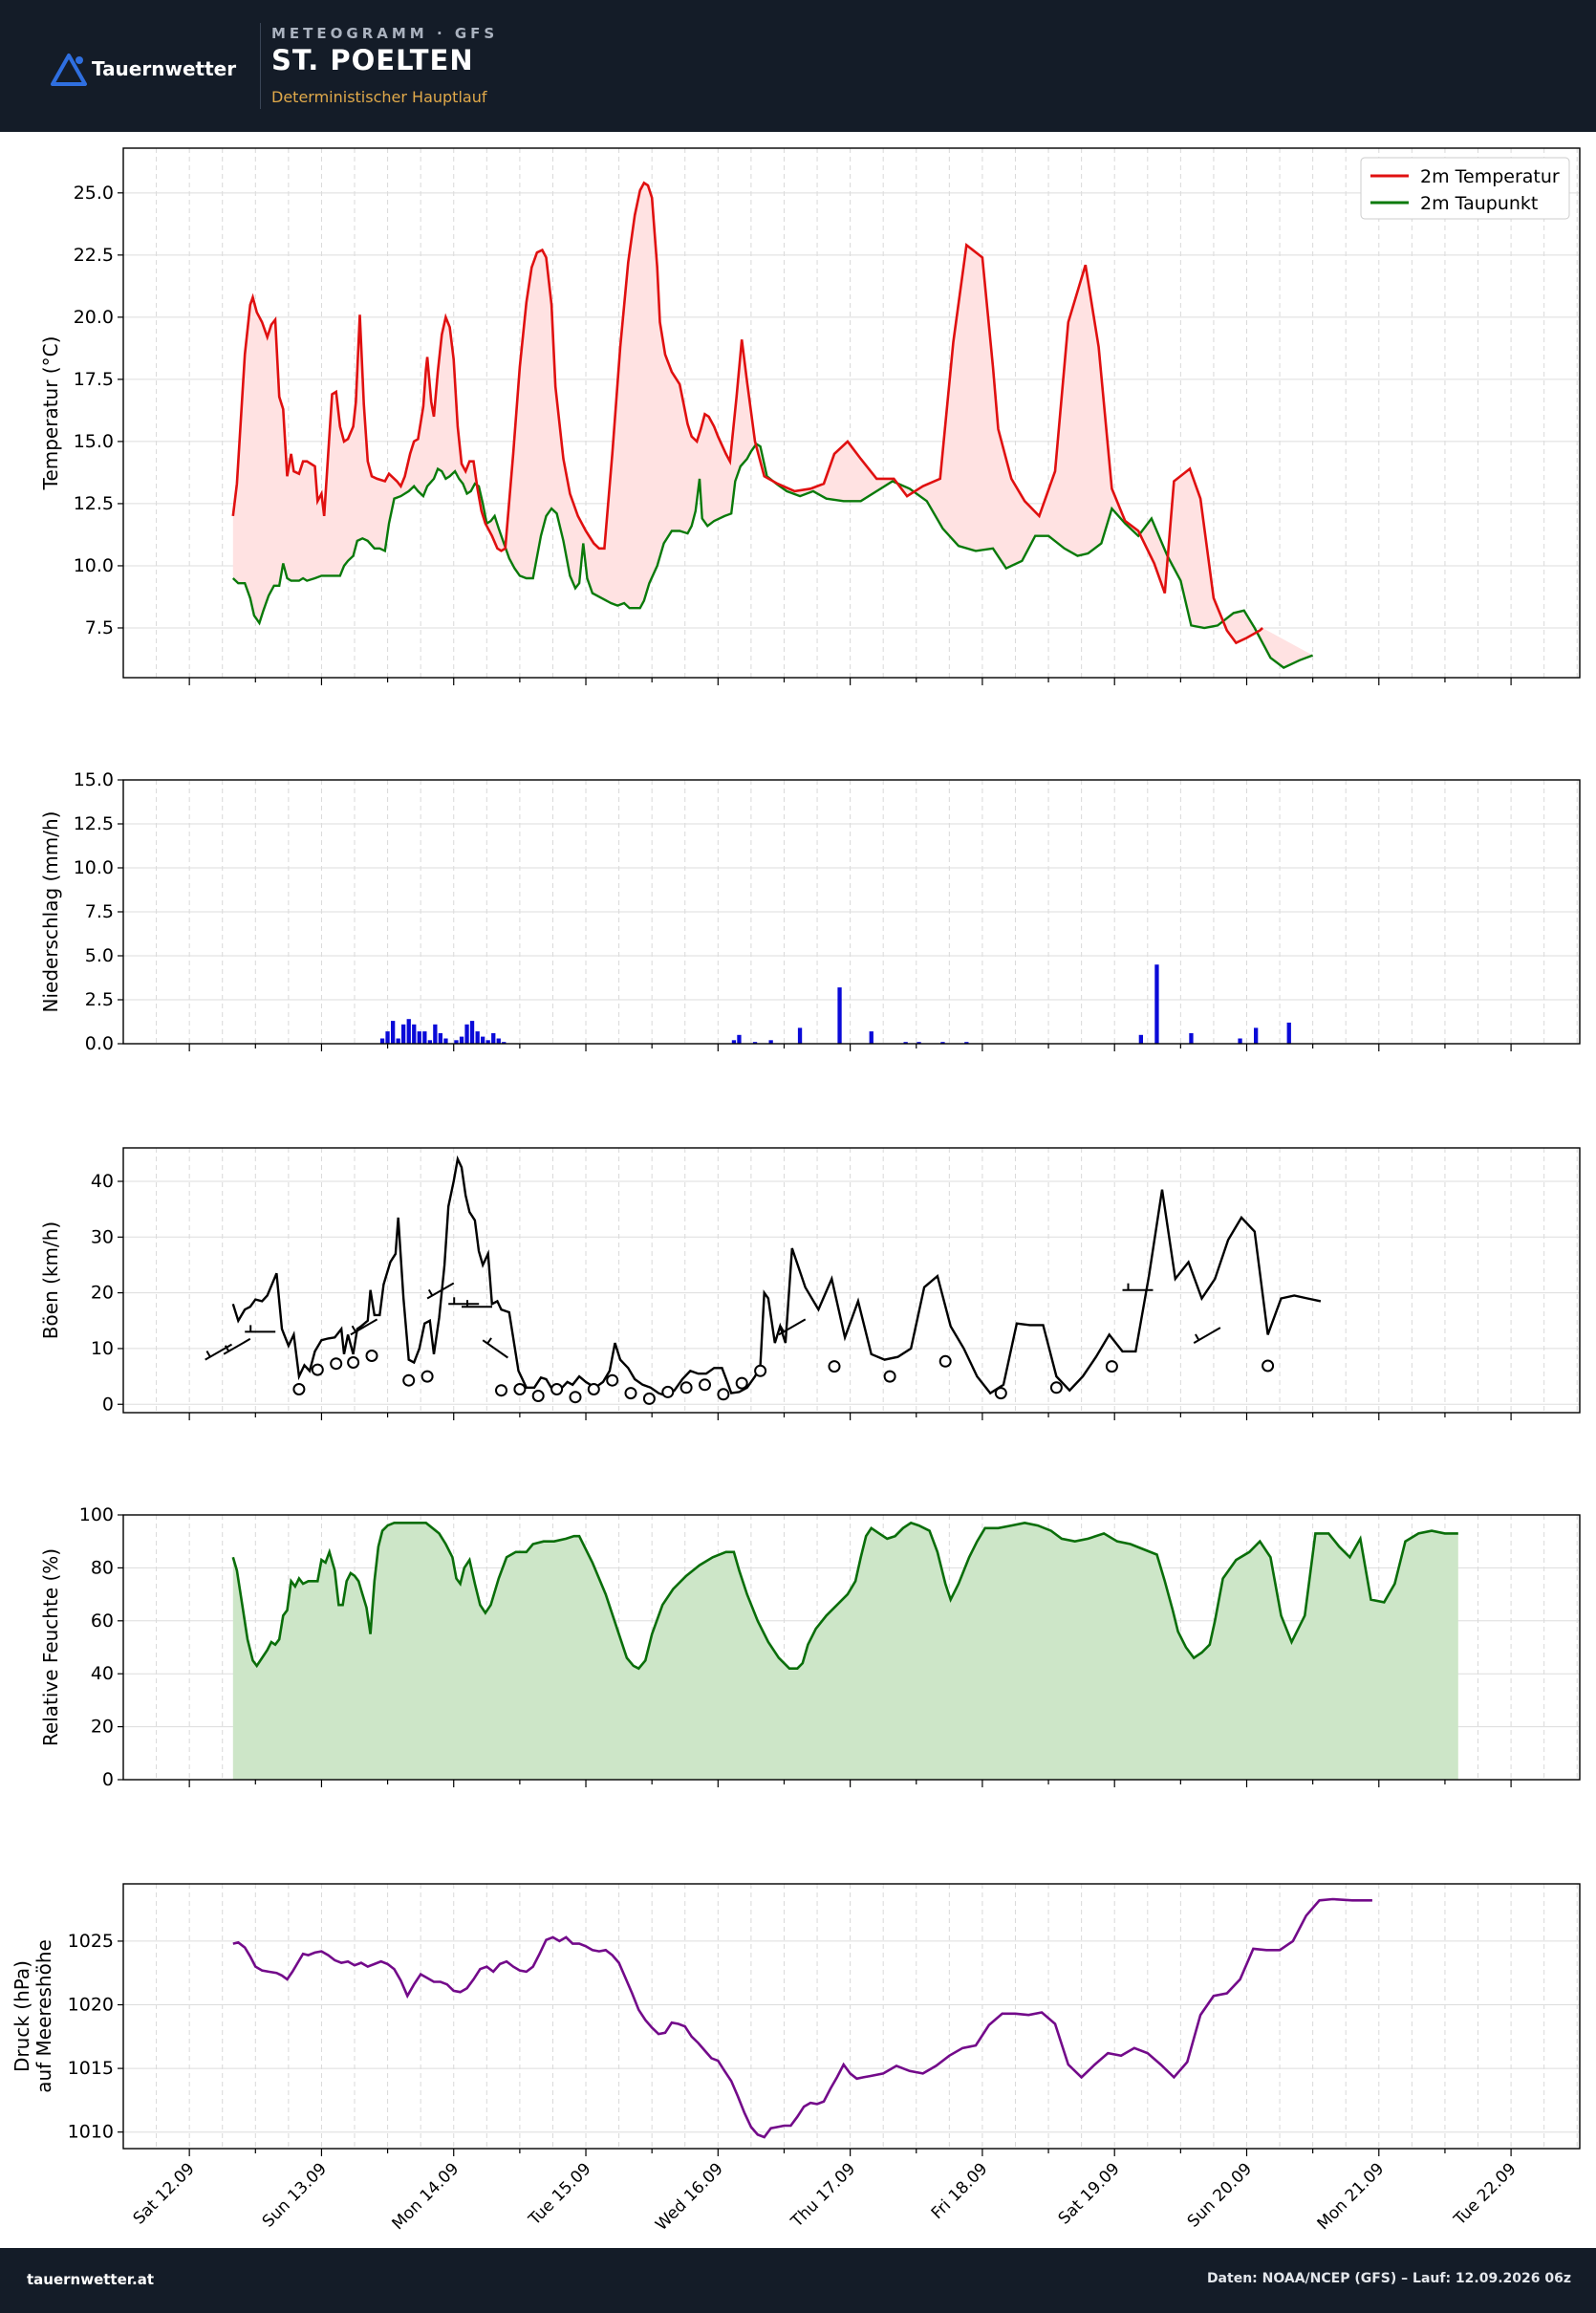  What do you see at coordinates (1352, 2196) in the screenshot?
I see `x-tick-label: Mon 21.09` at bounding box center [1352, 2196].